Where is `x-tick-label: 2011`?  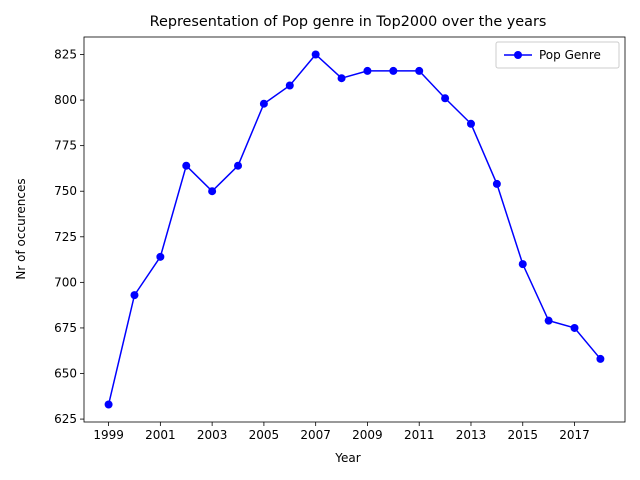
x-tick-label: 2011 is located at coordinates (419, 435).